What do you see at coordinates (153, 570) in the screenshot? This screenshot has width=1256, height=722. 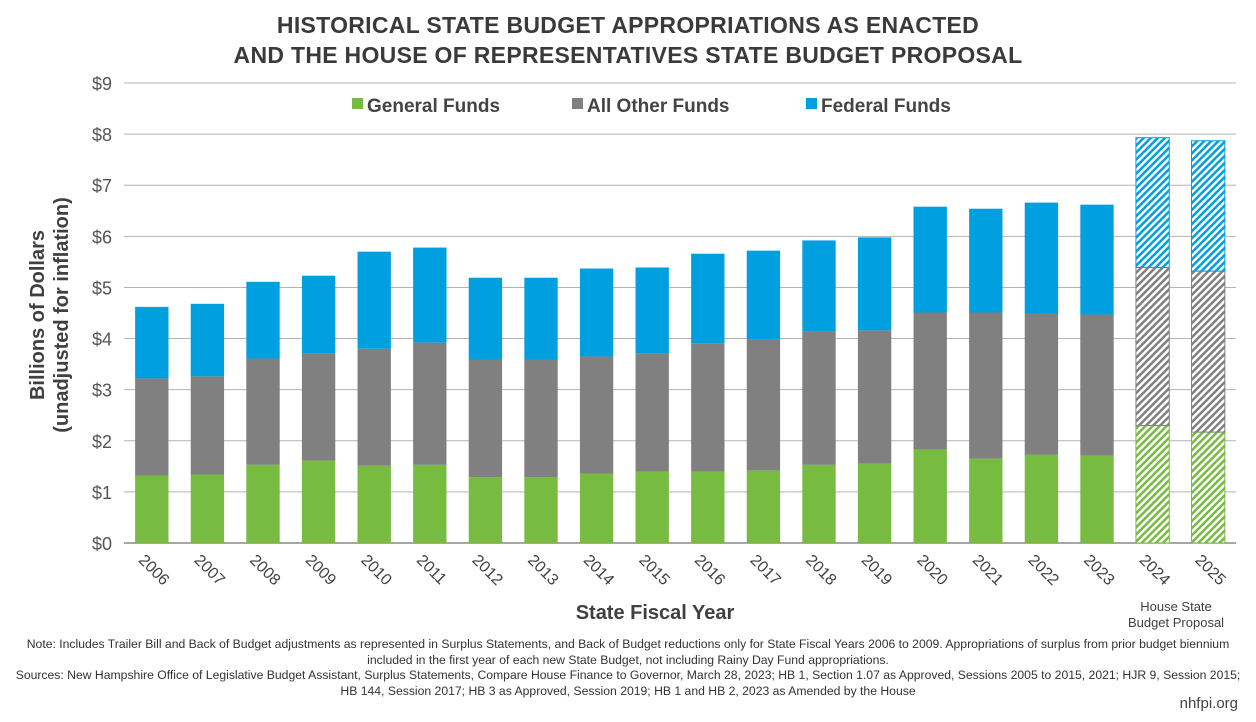 I see `x-tick-label: 2006` at bounding box center [153, 570].